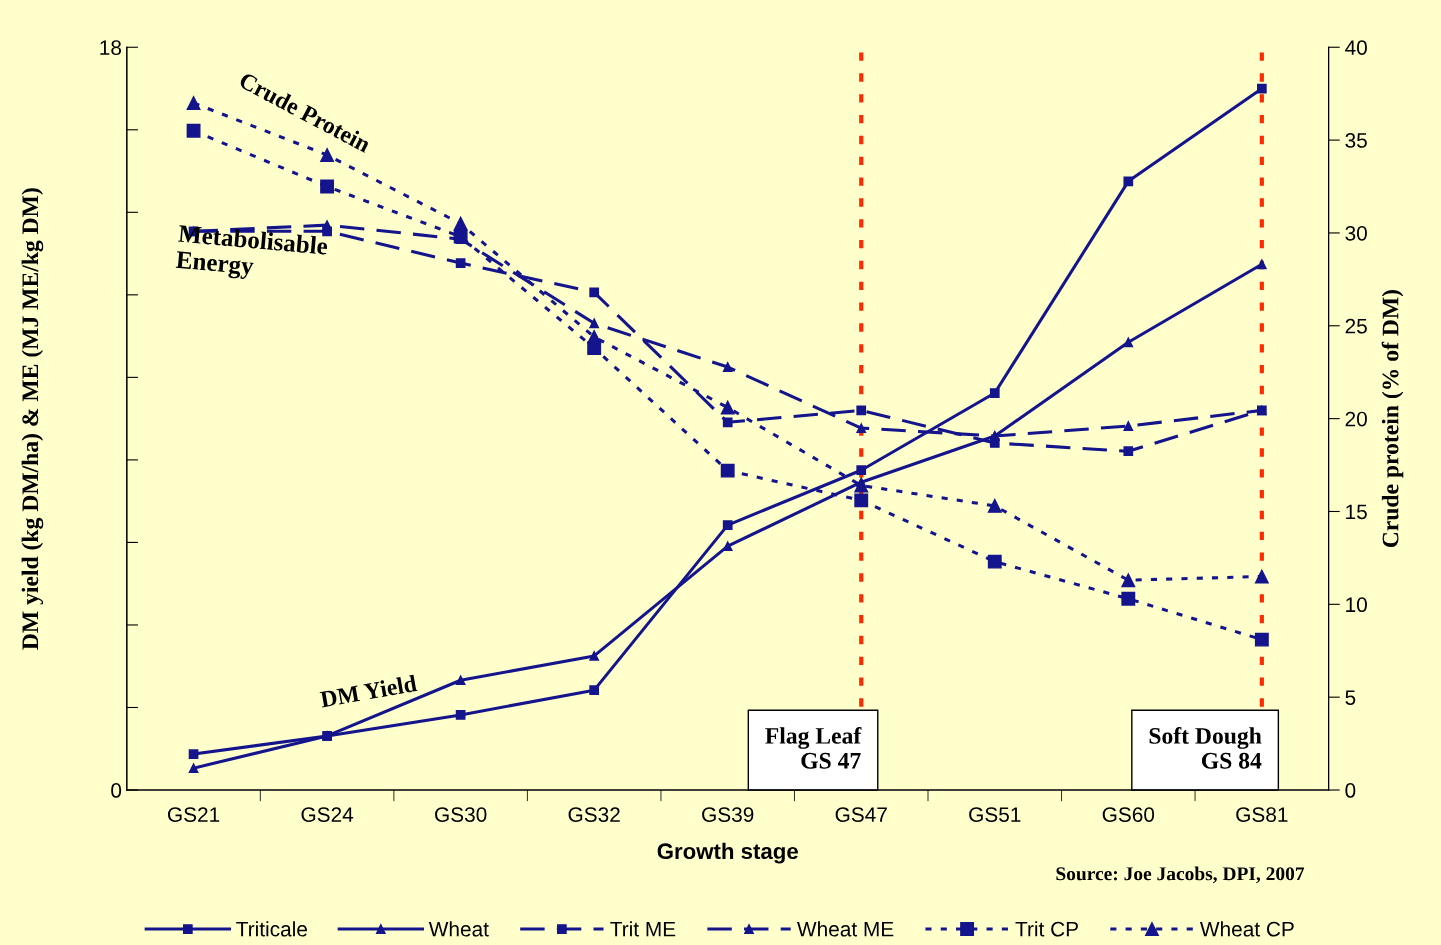 This screenshot has height=945, width=1441. Describe the element at coordinates (1356, 605) in the screenshot. I see `y2-tick-label: 10` at that location.